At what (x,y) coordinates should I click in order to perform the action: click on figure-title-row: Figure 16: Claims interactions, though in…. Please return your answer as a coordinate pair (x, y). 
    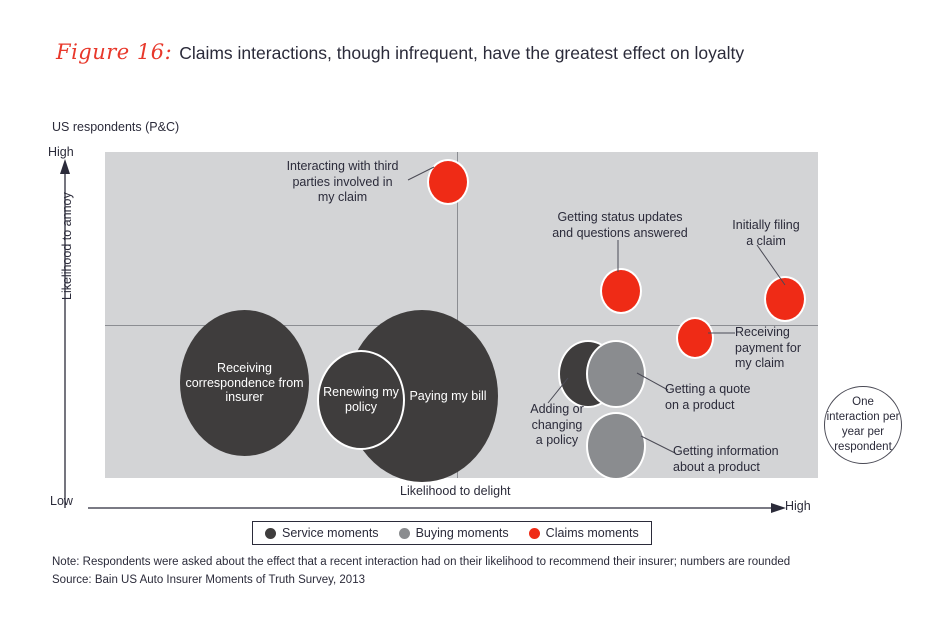
    Looking at the image, I should click on (486, 57).